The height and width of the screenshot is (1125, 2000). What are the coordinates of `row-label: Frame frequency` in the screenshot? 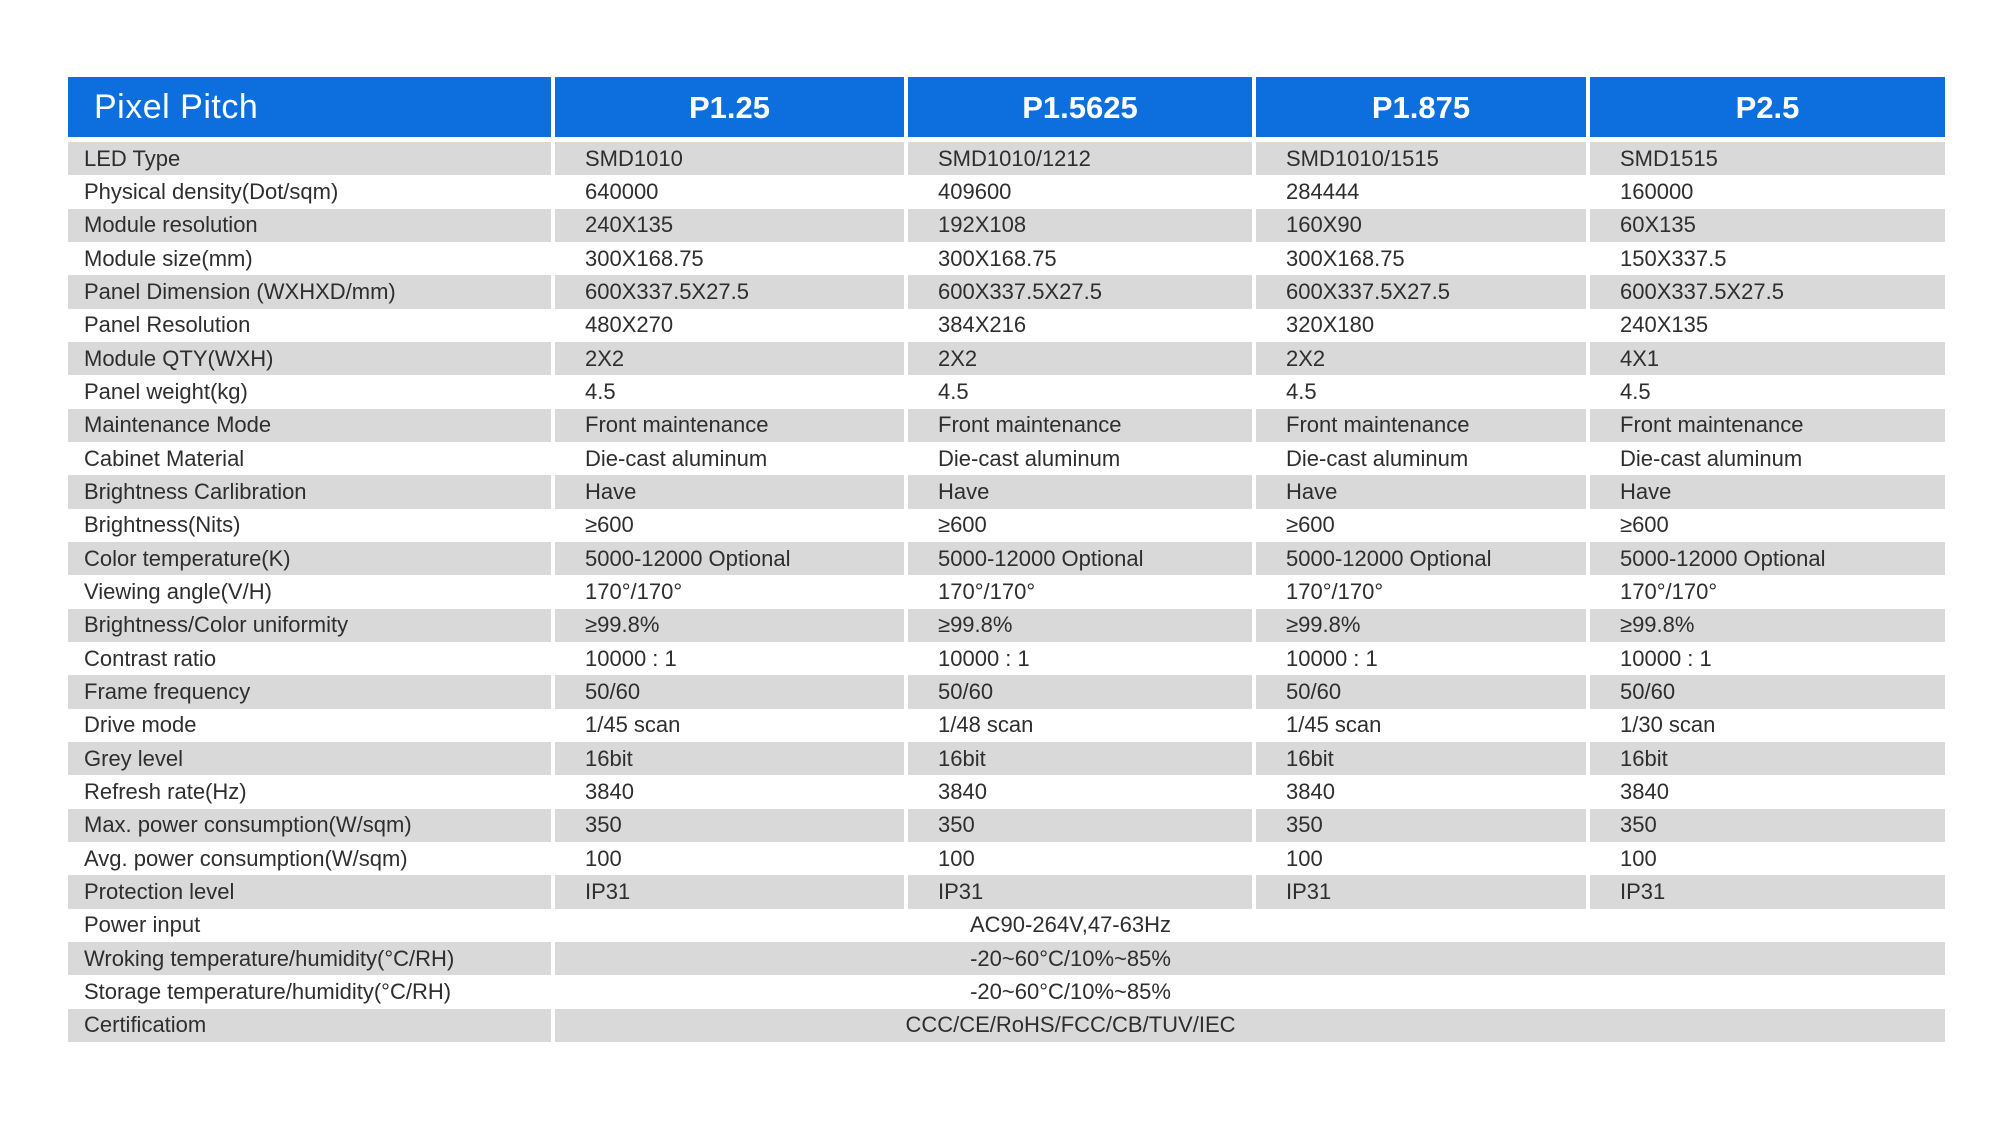 It's located at (309, 692).